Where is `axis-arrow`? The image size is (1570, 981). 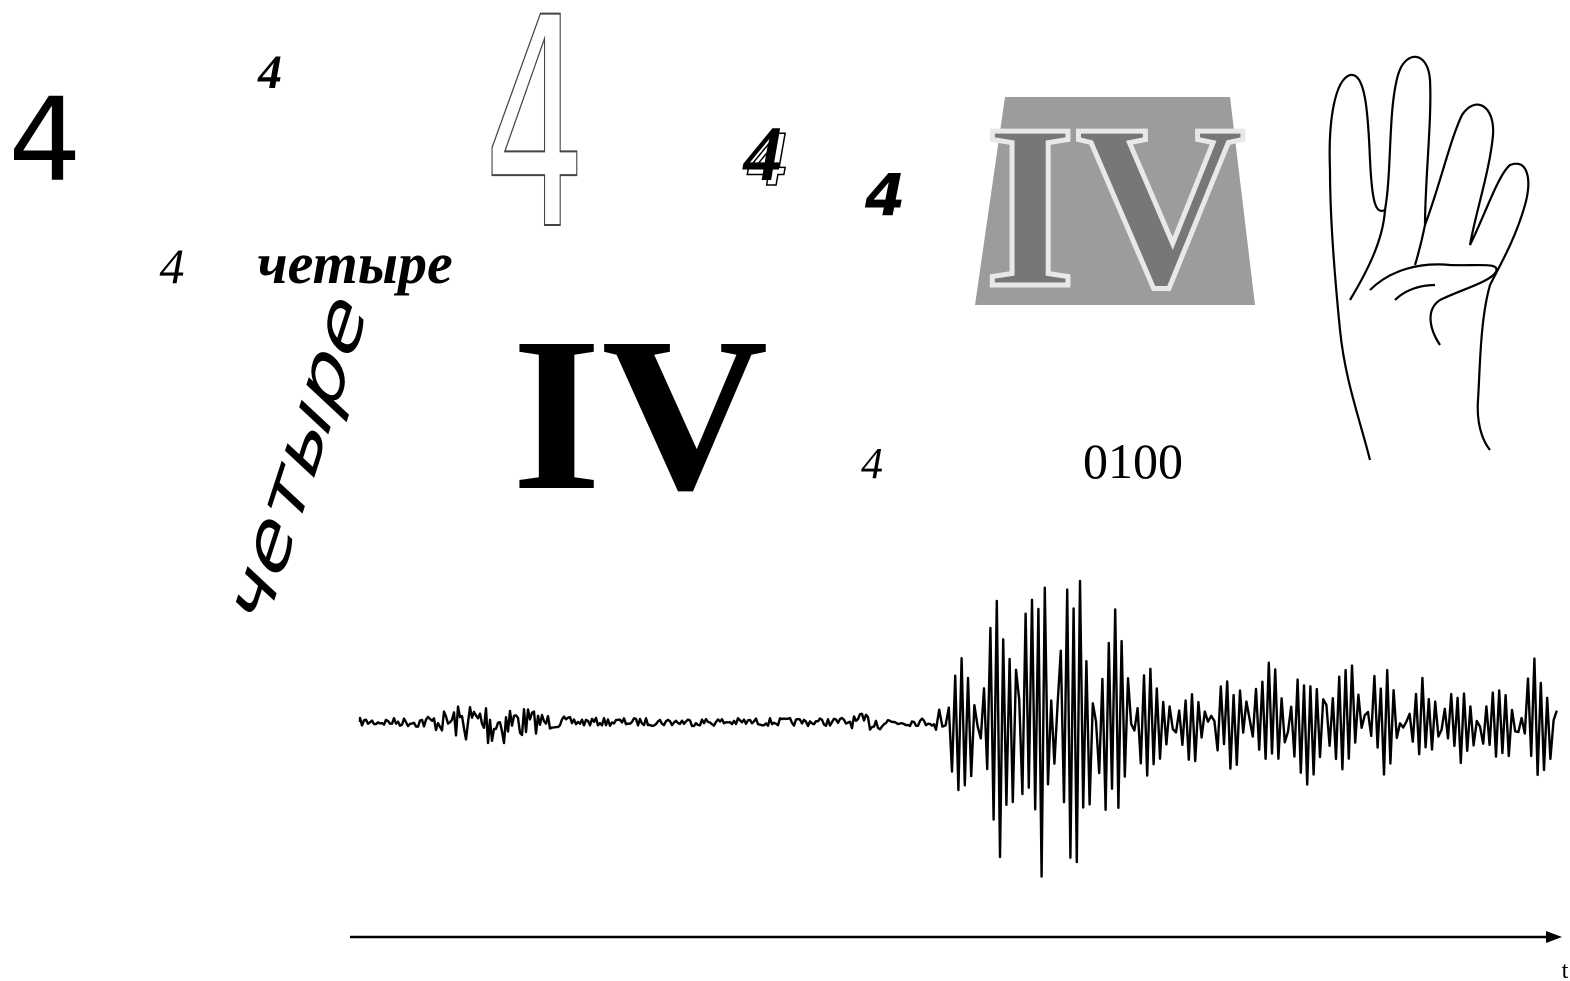
axis-arrow is located at coordinates (1554, 937).